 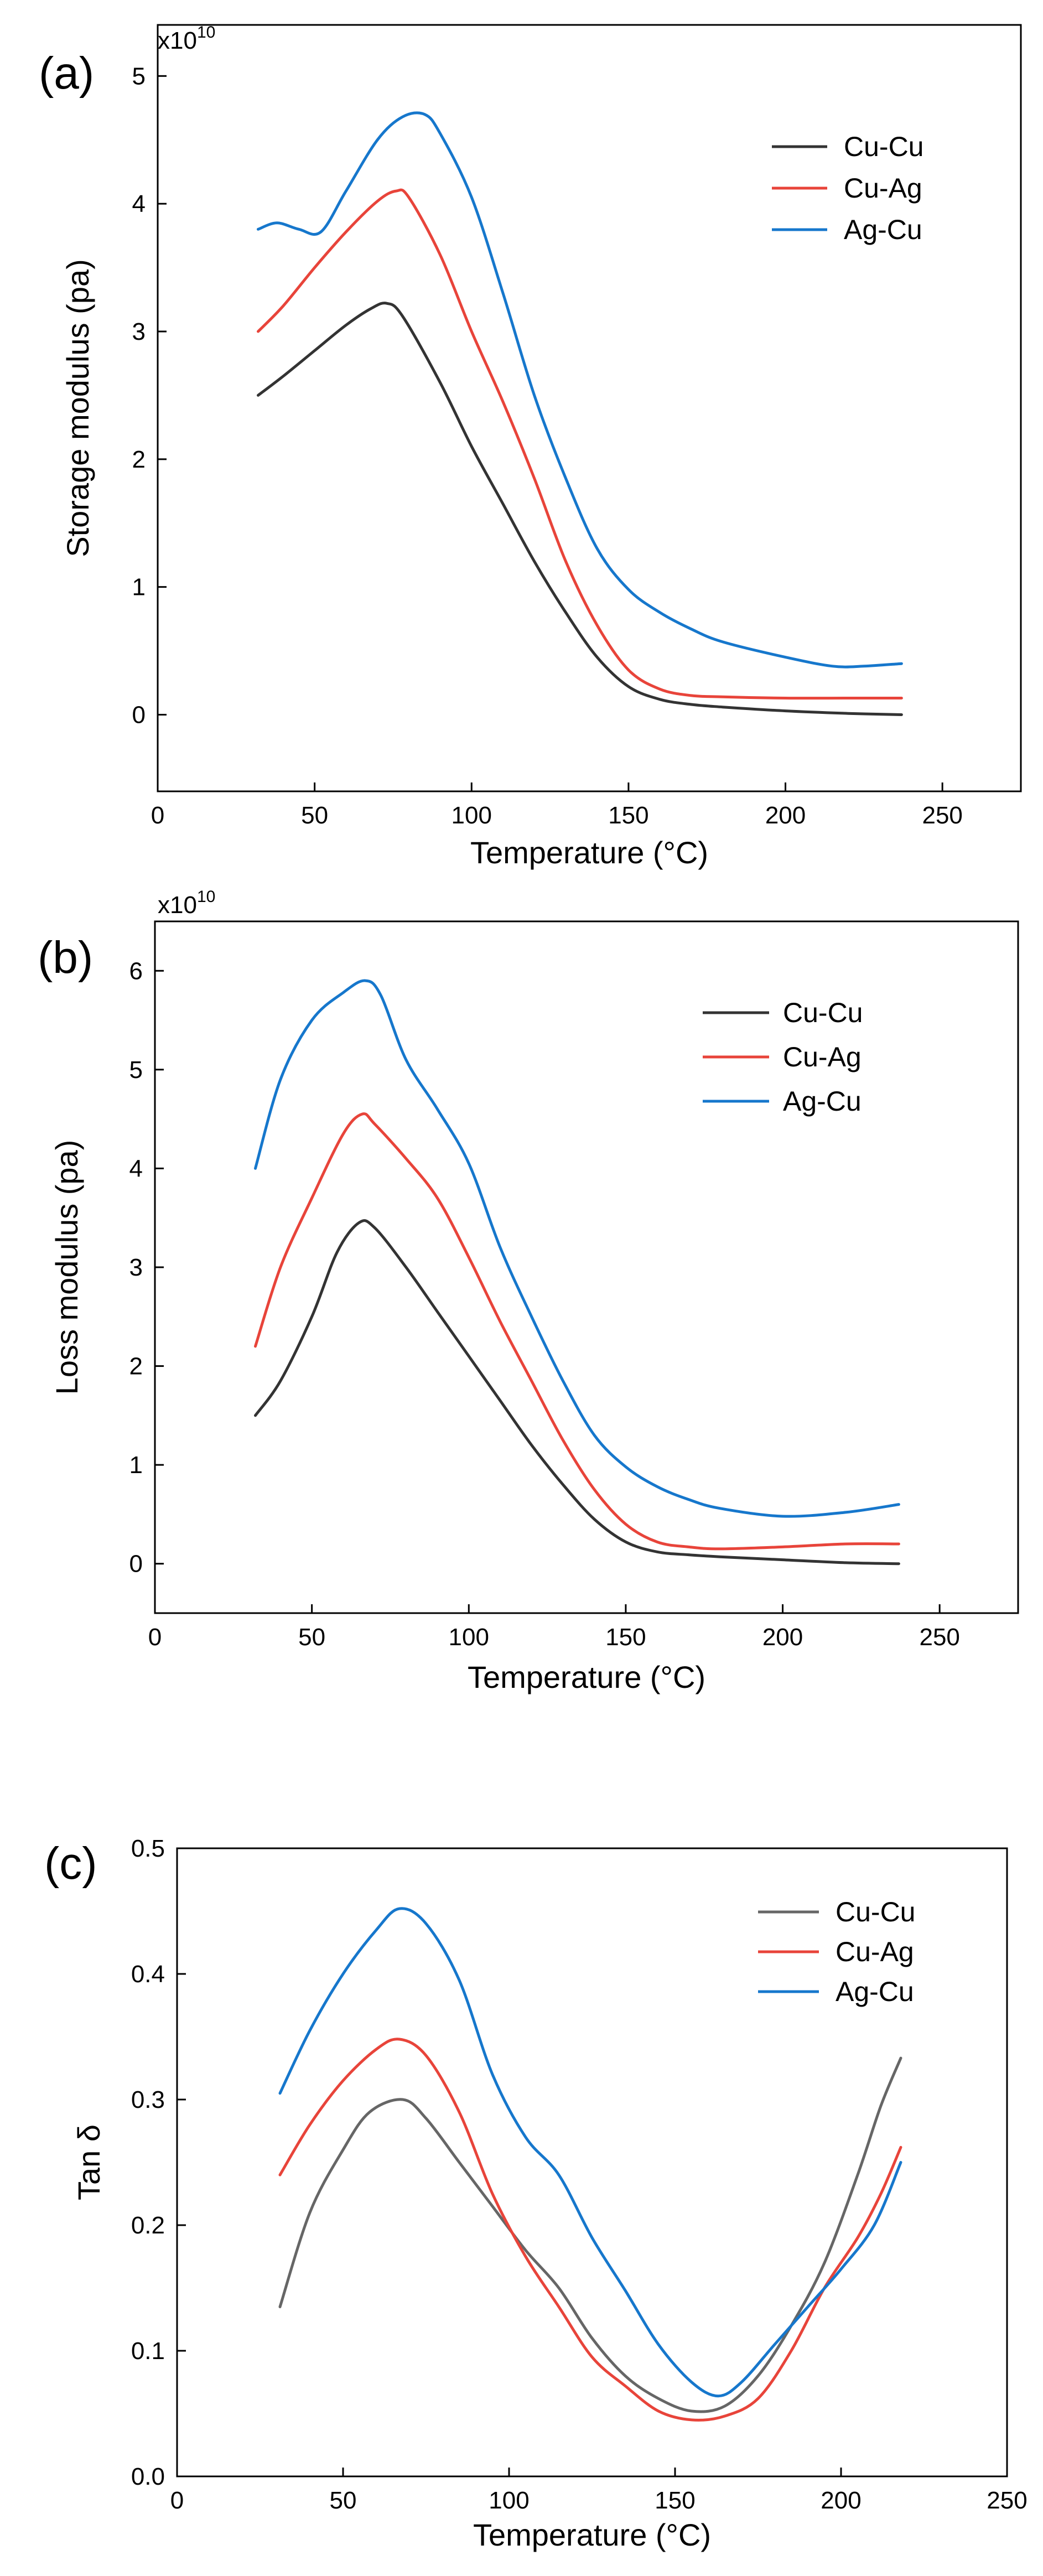 What do you see at coordinates (77, 408) in the screenshot?
I see `y-axis-title: Storage modulus (pa)` at bounding box center [77, 408].